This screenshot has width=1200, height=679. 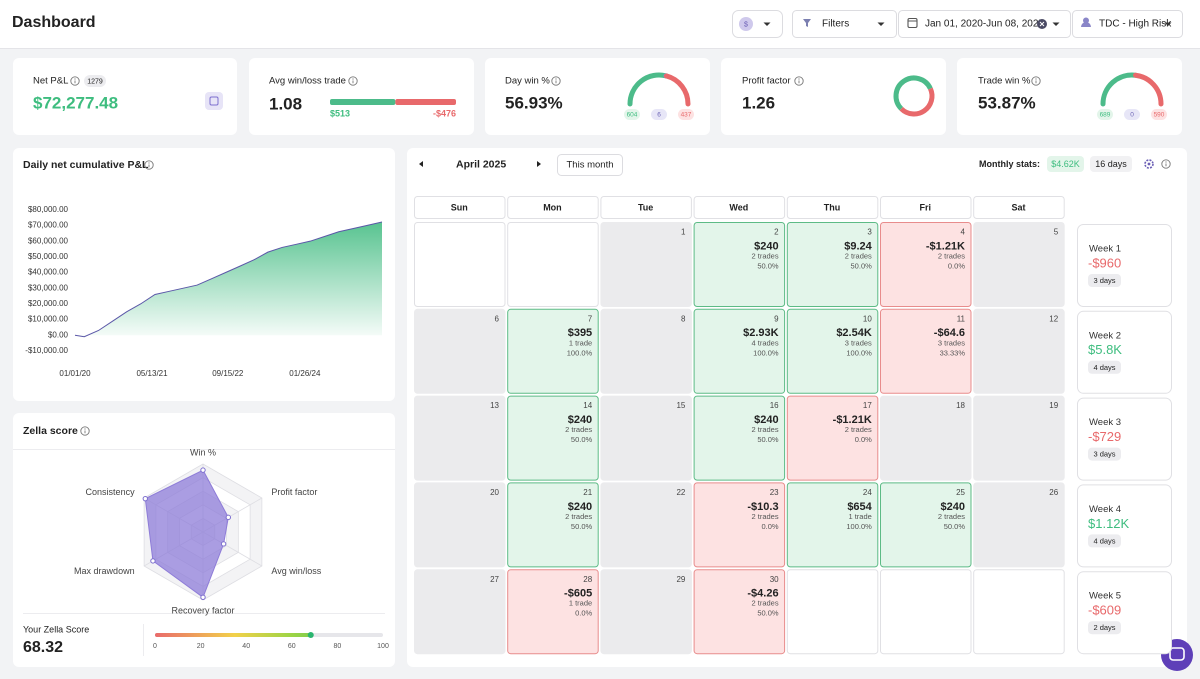 I want to click on weekday-label: Fri, so click(x=925, y=207).